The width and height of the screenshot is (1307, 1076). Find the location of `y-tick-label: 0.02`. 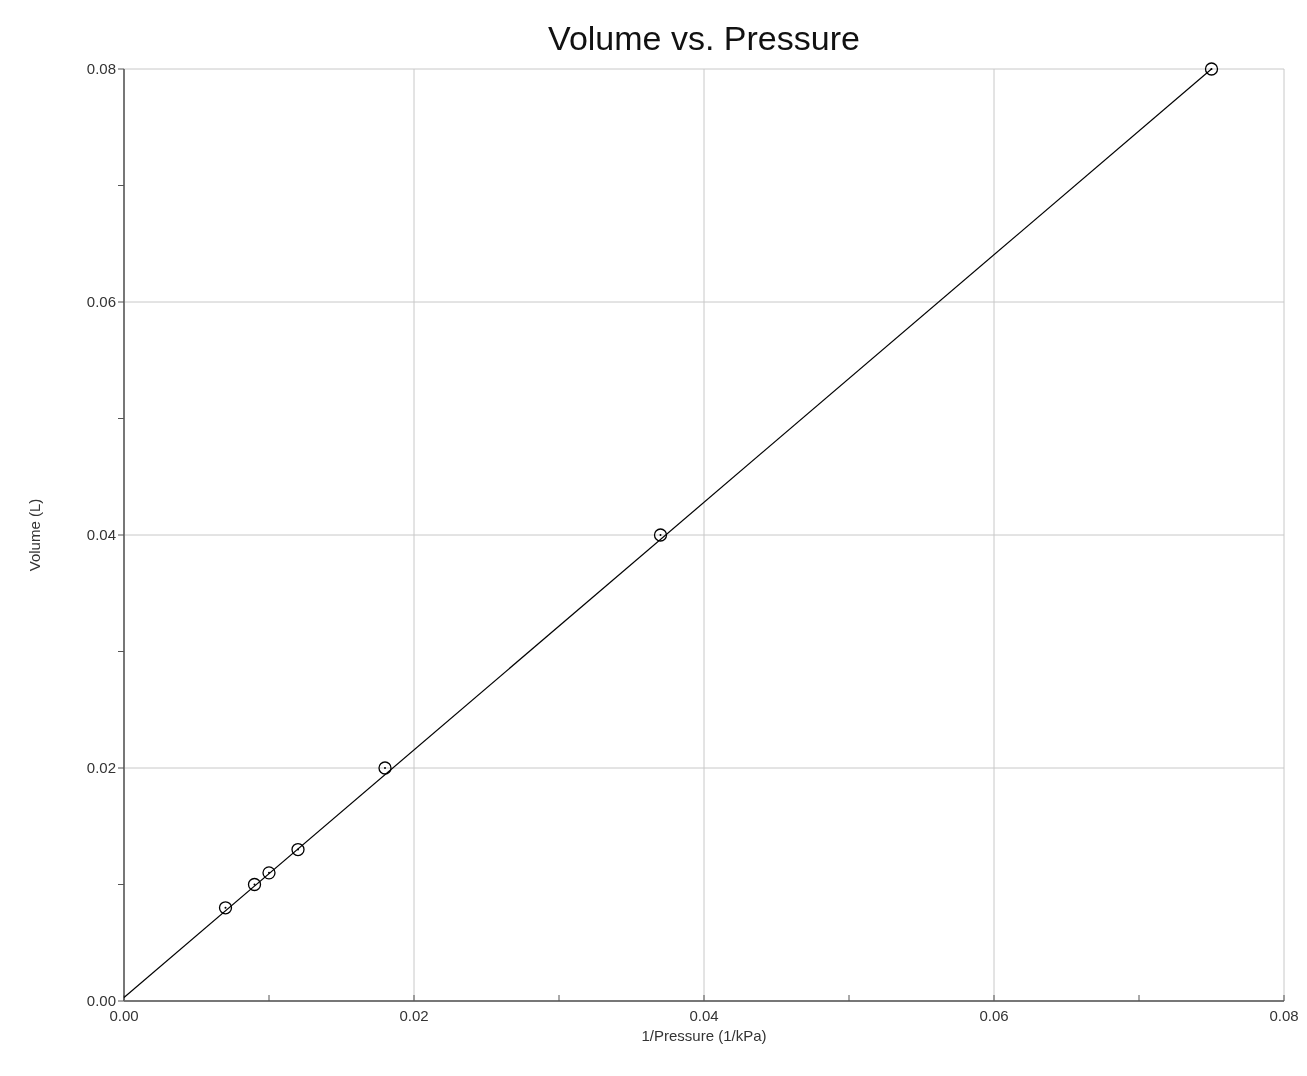

y-tick-label: 0.02 is located at coordinates (101, 767).